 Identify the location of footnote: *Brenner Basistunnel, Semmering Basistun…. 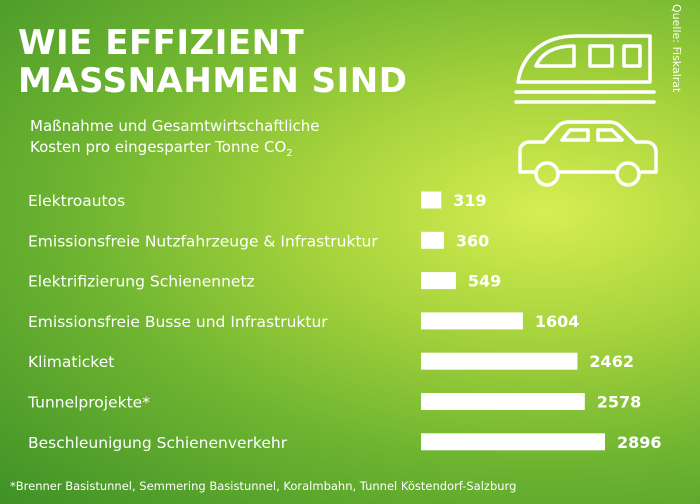
(263, 486).